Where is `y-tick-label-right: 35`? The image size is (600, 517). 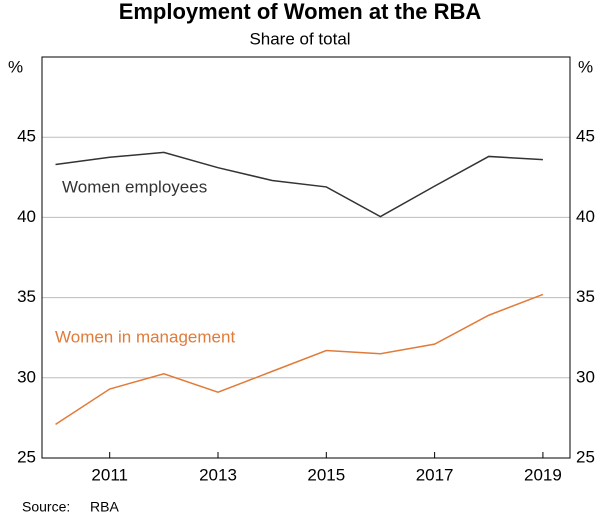 y-tick-label-right: 35 is located at coordinates (585, 296).